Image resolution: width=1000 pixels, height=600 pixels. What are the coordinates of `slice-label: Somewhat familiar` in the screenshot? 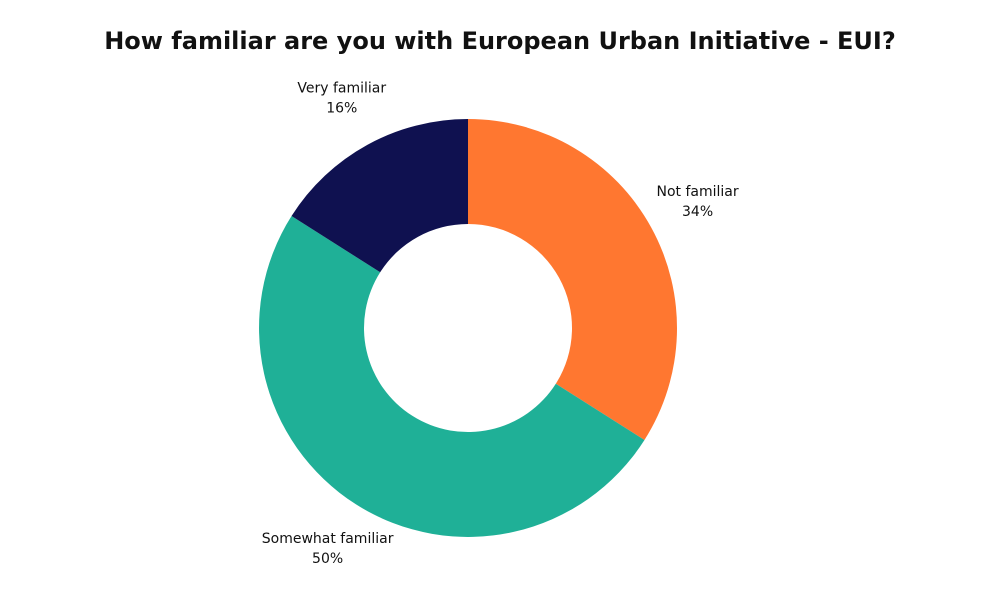 It's located at (328, 539).